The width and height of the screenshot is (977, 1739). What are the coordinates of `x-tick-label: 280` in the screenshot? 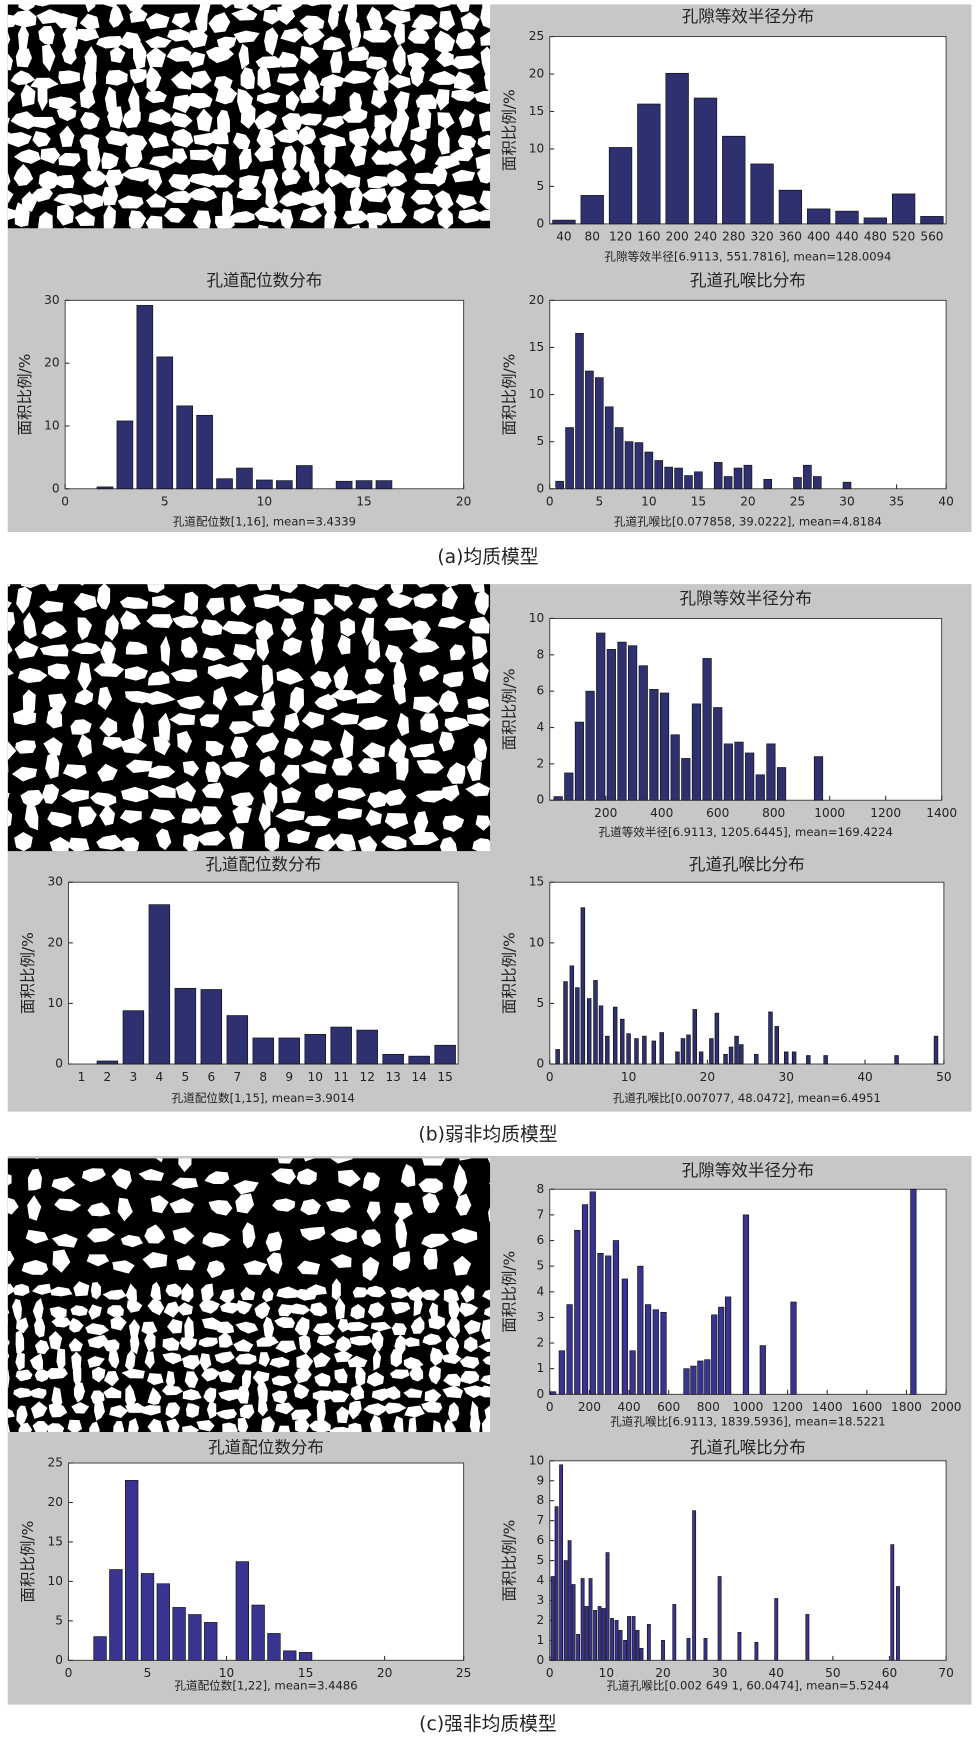 It's located at (733, 237).